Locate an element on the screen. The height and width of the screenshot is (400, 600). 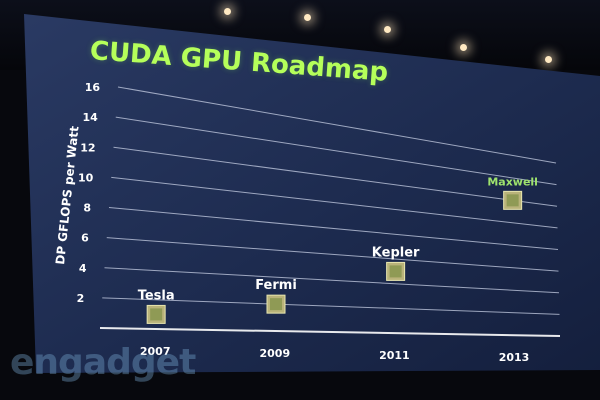
x-tick-label: 2009 is located at coordinates (274, 353).